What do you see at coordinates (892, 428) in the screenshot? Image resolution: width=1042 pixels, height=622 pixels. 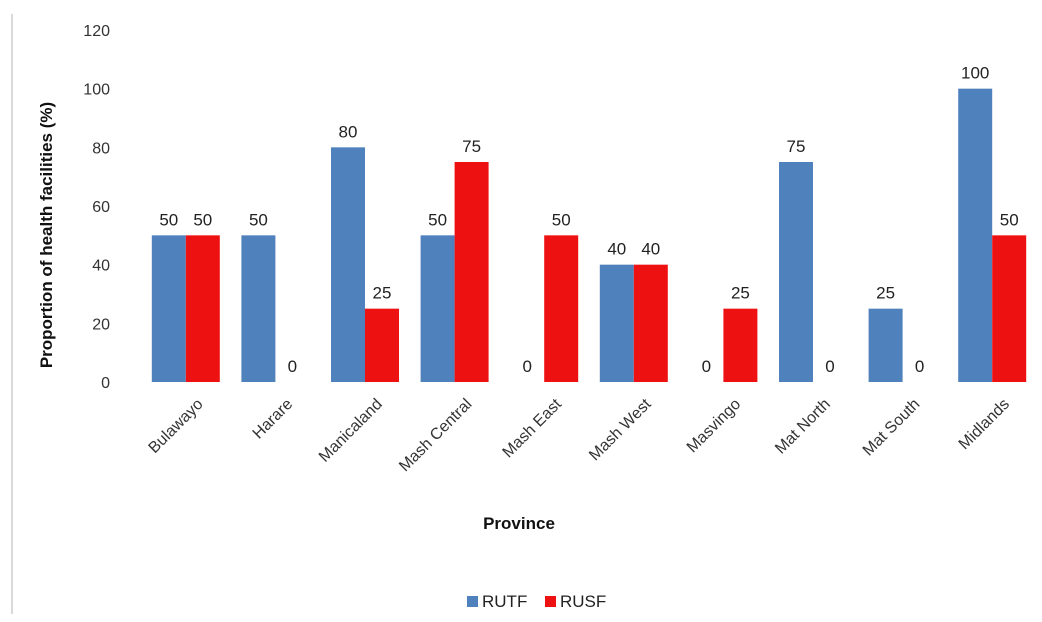 I see `x-tick-label: Mat South` at bounding box center [892, 428].